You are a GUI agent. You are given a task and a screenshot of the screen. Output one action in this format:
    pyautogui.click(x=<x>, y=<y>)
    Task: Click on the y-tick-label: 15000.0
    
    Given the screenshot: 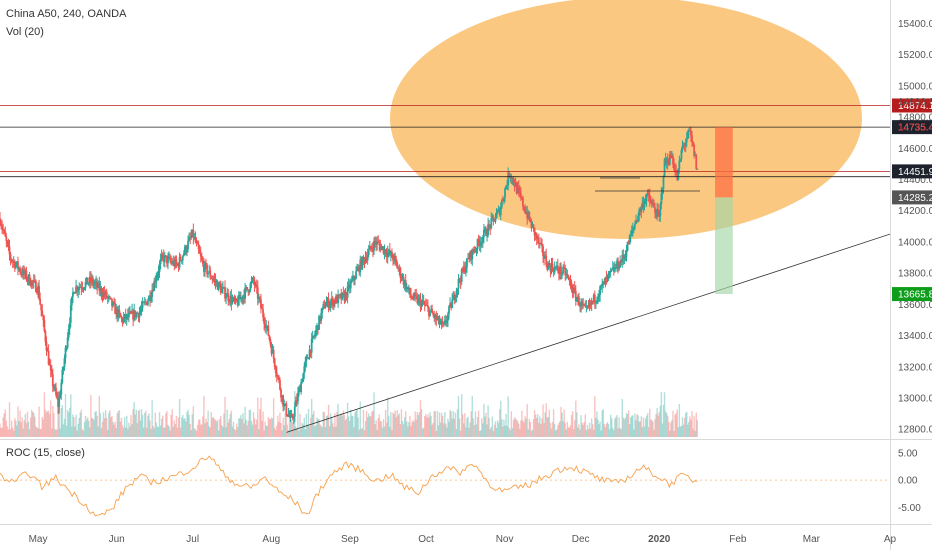 What is the action you would take?
    pyautogui.click(x=915, y=86)
    